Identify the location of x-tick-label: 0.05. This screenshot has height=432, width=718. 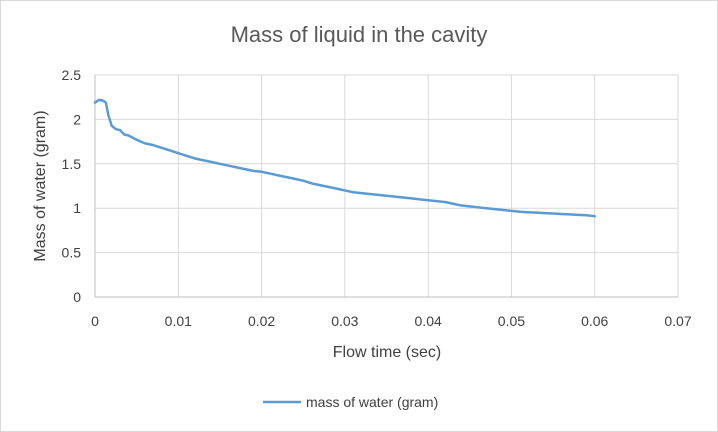
(511, 321).